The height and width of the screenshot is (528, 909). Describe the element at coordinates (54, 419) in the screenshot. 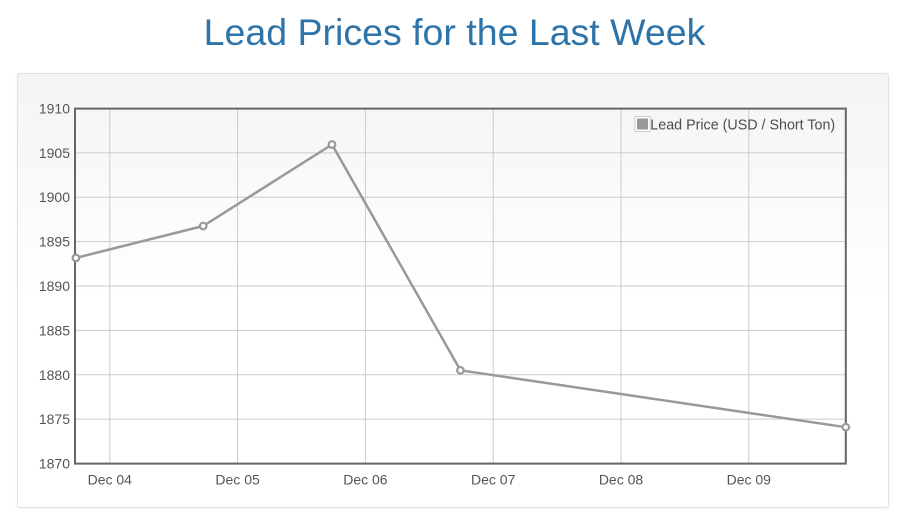

I see `svg-text: 1875` at that location.